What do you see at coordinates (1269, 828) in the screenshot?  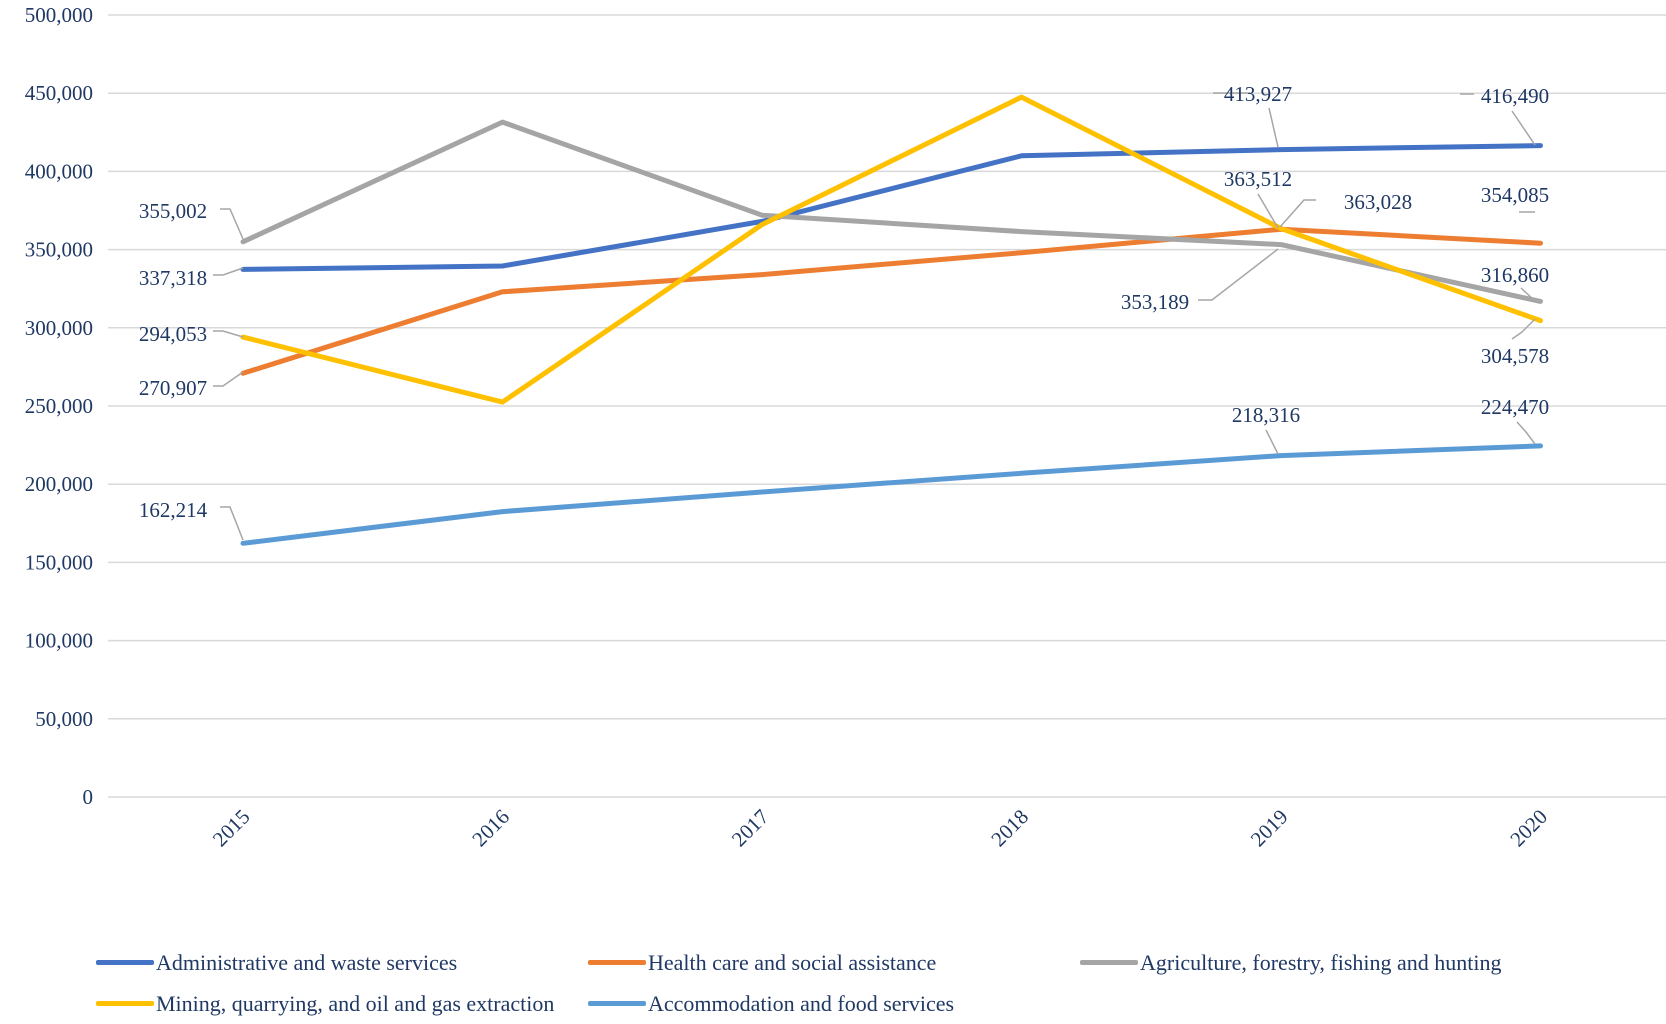 I see `x-tick-label: 2019` at bounding box center [1269, 828].